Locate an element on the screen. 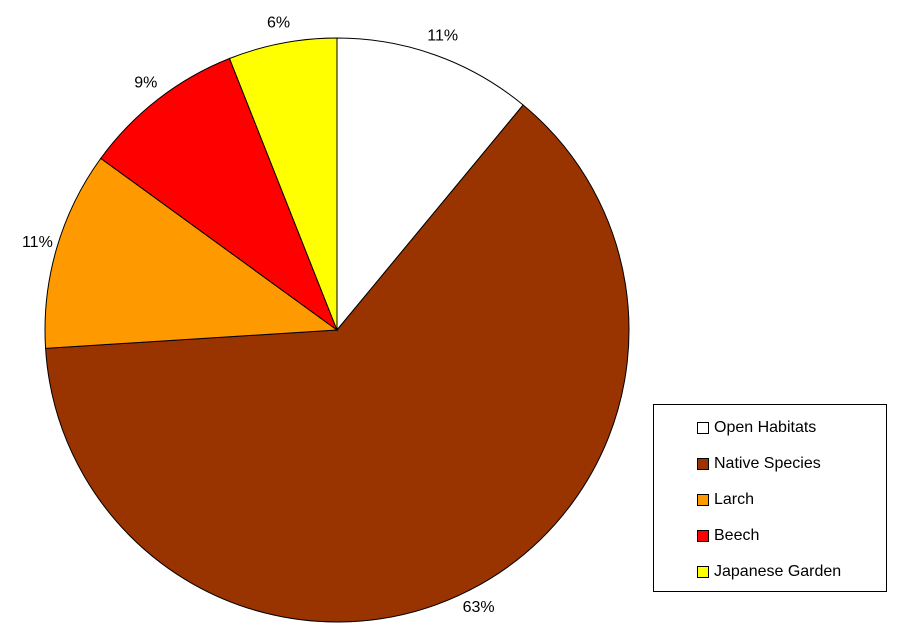 This screenshot has height=631, width=899. pie-label-native-species: 63% is located at coordinates (479, 607).